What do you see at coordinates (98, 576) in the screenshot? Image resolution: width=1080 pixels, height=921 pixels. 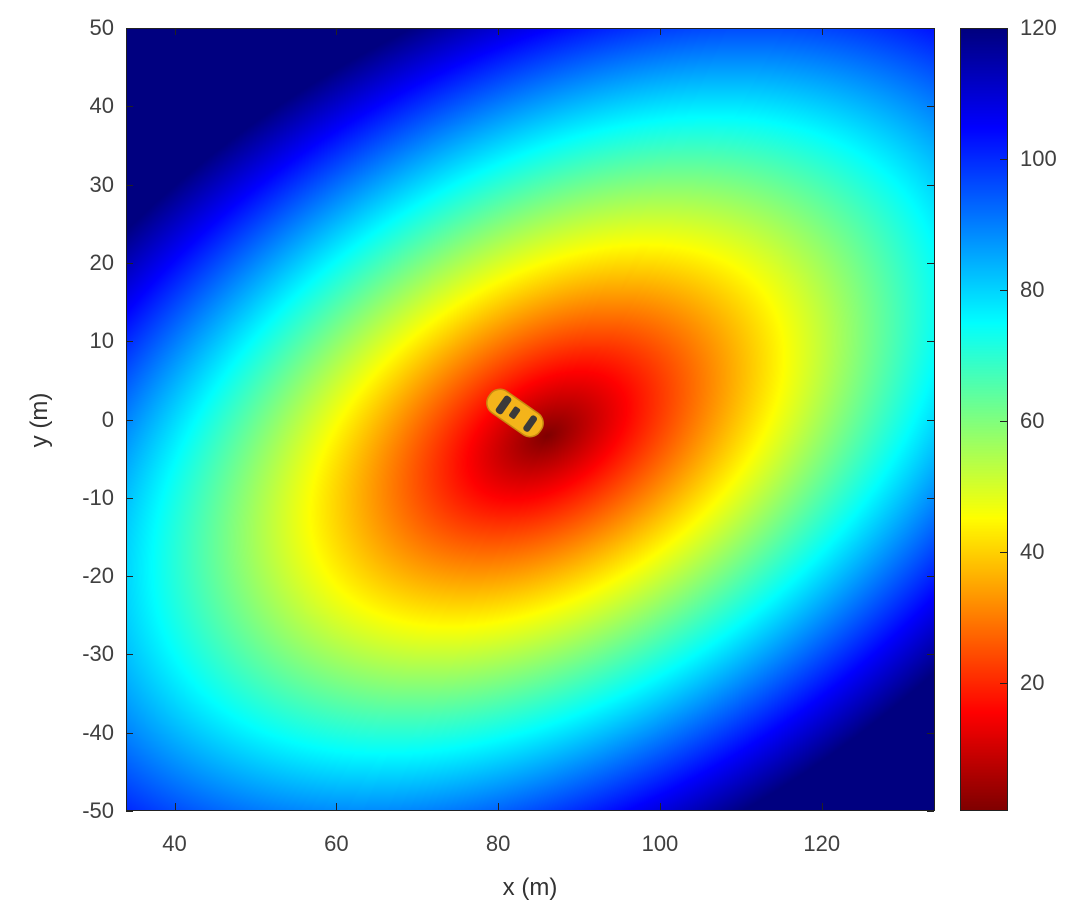 I see `y-tick-label: -20` at bounding box center [98, 576].